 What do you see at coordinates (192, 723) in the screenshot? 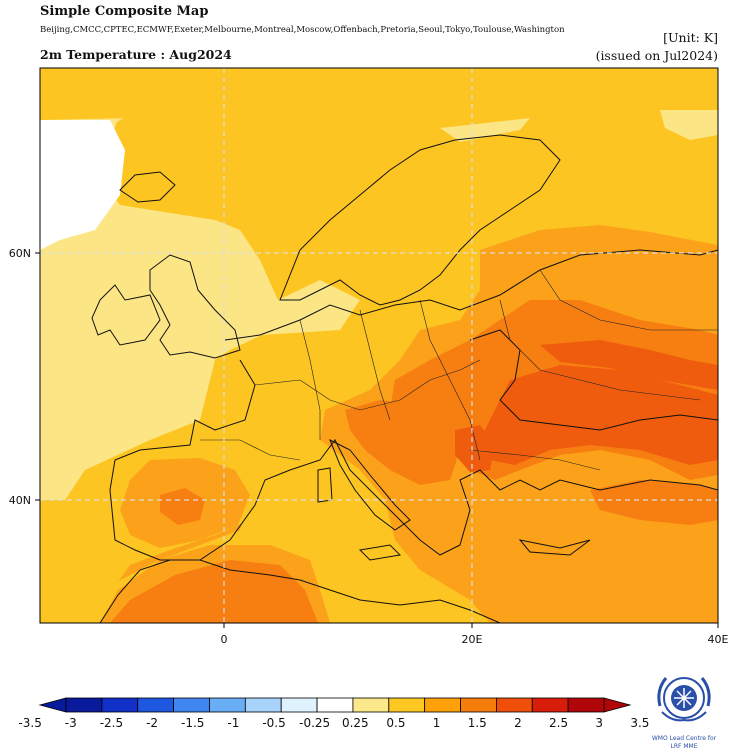
I see `colorbar-label: -1.5` at bounding box center [192, 723].